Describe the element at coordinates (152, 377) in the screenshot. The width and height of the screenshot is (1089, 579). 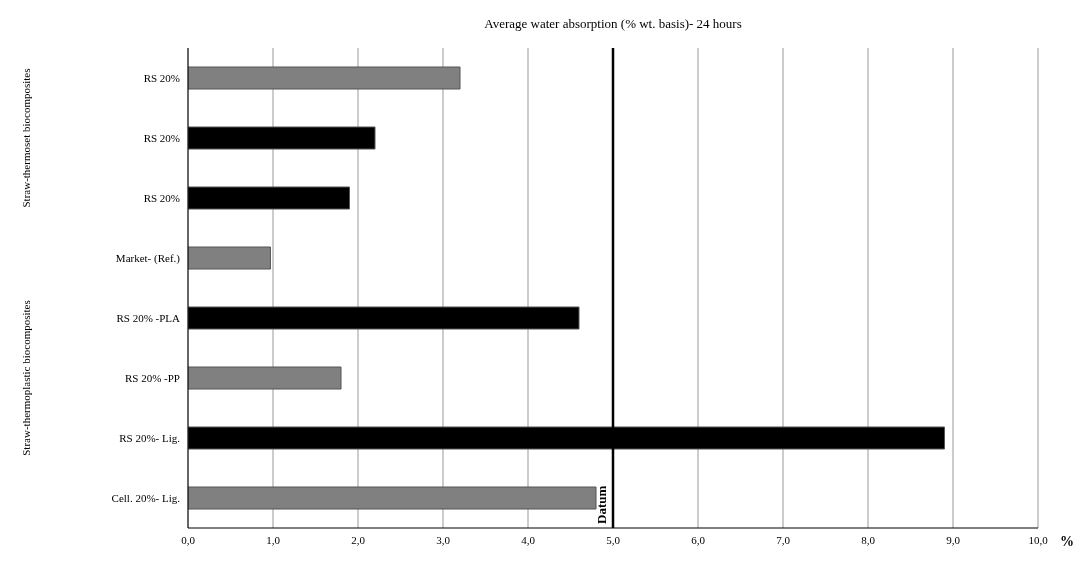
I see `y-tick-label: RS 20% -PP` at that location.